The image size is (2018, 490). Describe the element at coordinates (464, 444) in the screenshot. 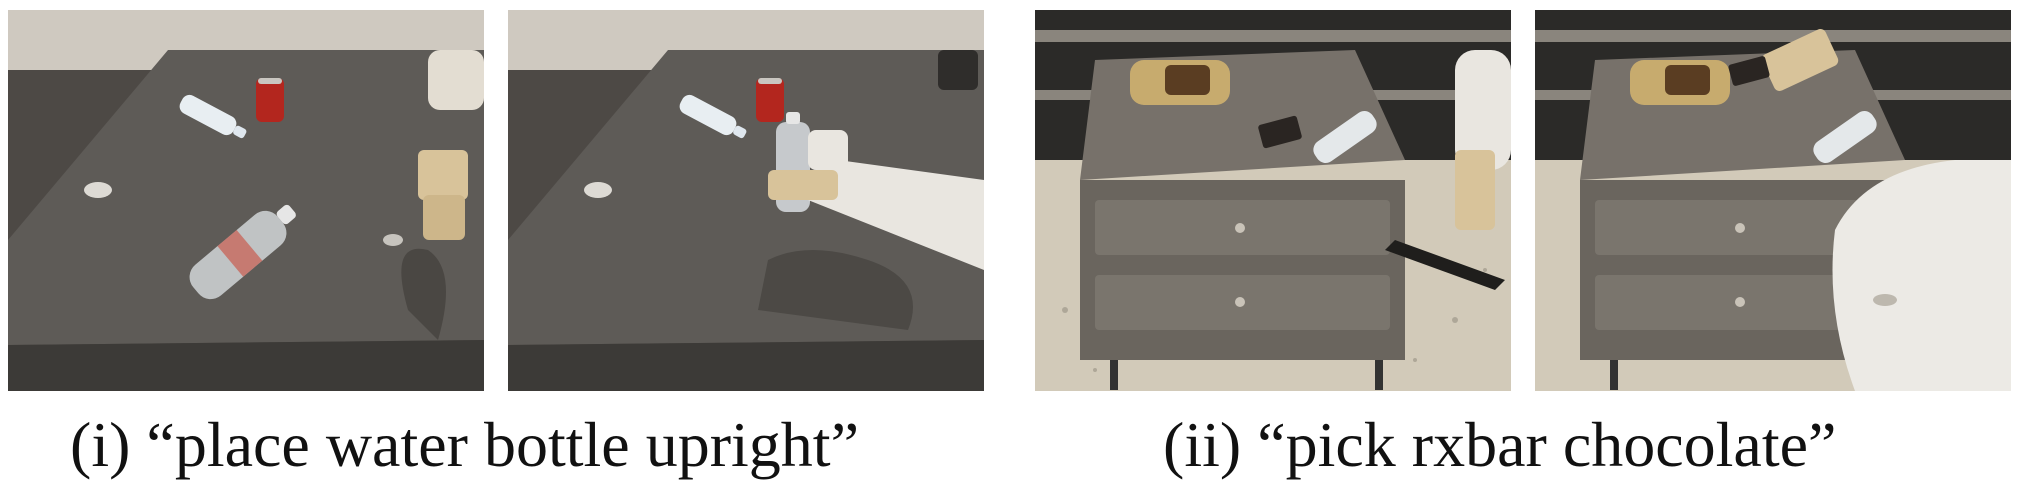

I see `caption-left: (i) “place water bottle upright”` at that location.